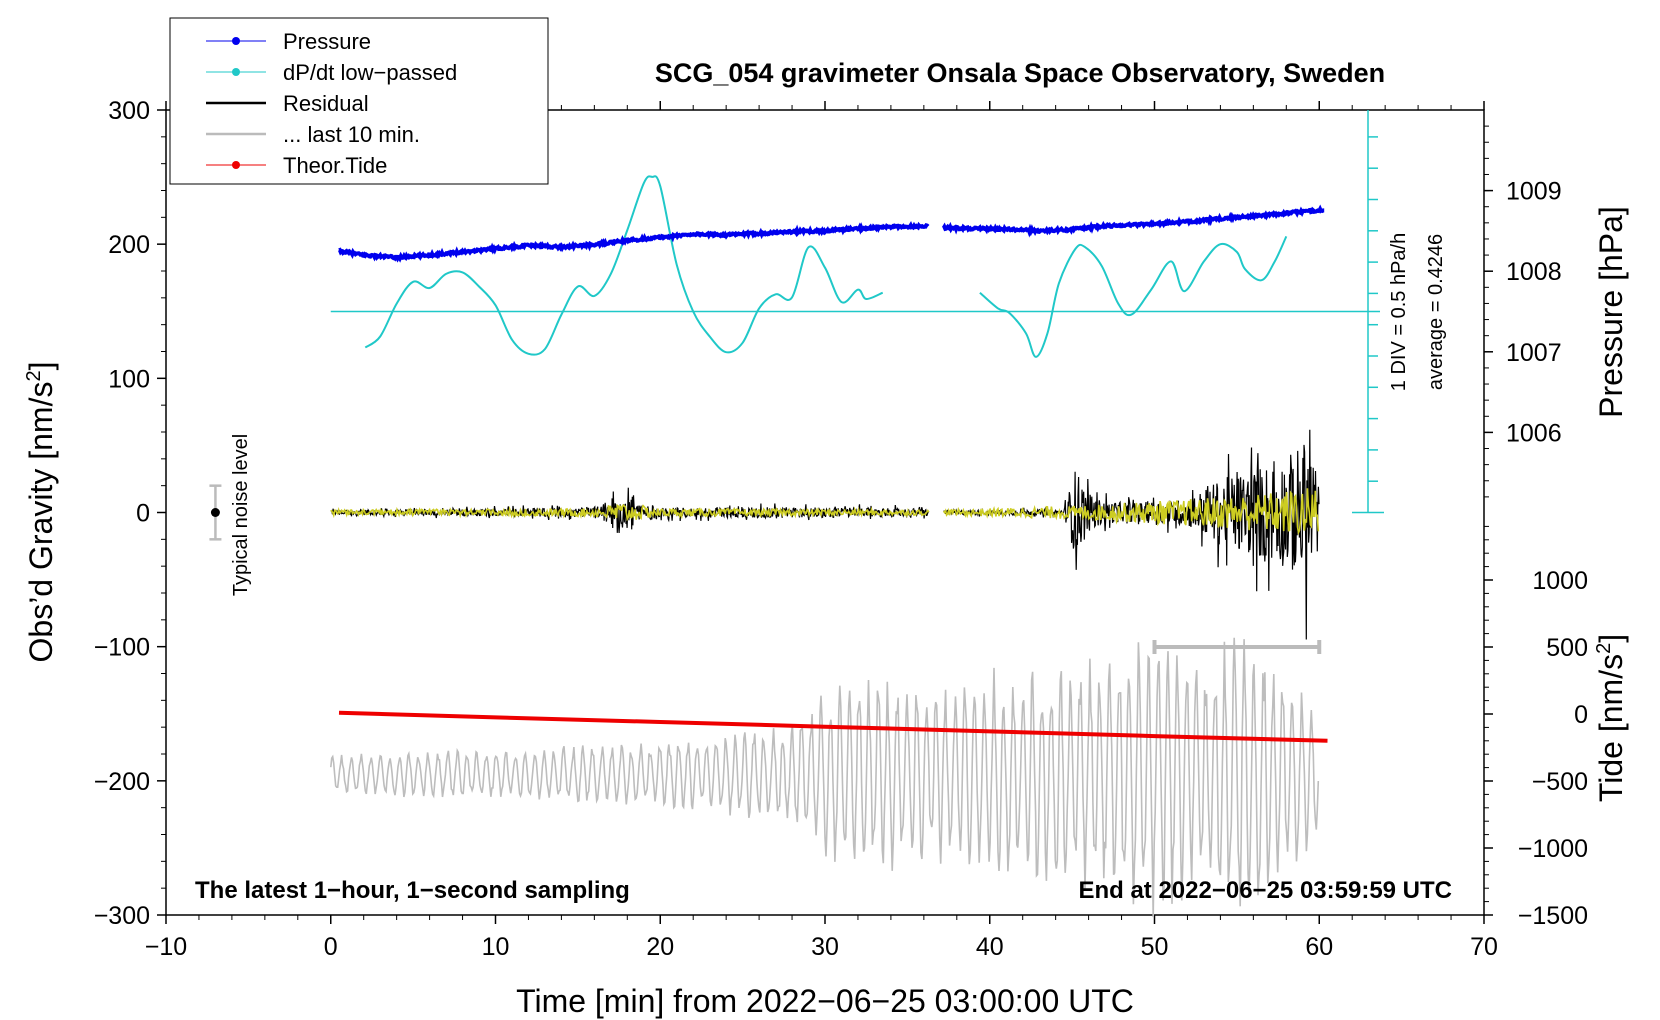 Image resolution: width=1660 pixels, height=1020 pixels. Describe the element at coordinates (129, 111) in the screenshot. I see `y-tick-label: 300` at that location.